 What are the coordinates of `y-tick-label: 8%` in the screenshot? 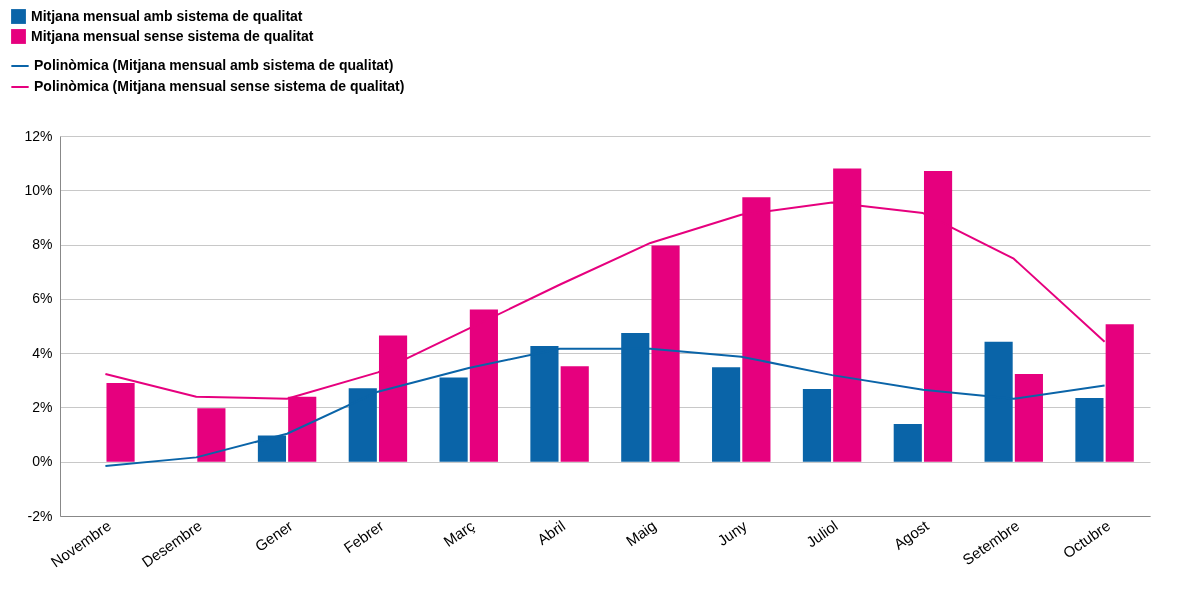 It's located at (42, 244).